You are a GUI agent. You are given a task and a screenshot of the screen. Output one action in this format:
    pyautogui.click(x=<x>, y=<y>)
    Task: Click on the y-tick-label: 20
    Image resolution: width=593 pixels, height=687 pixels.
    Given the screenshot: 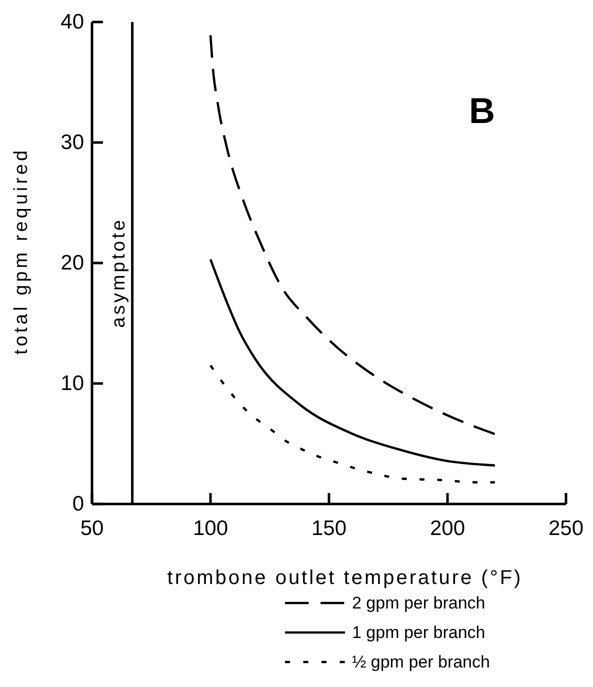 What is the action you would take?
    pyautogui.click(x=72, y=263)
    